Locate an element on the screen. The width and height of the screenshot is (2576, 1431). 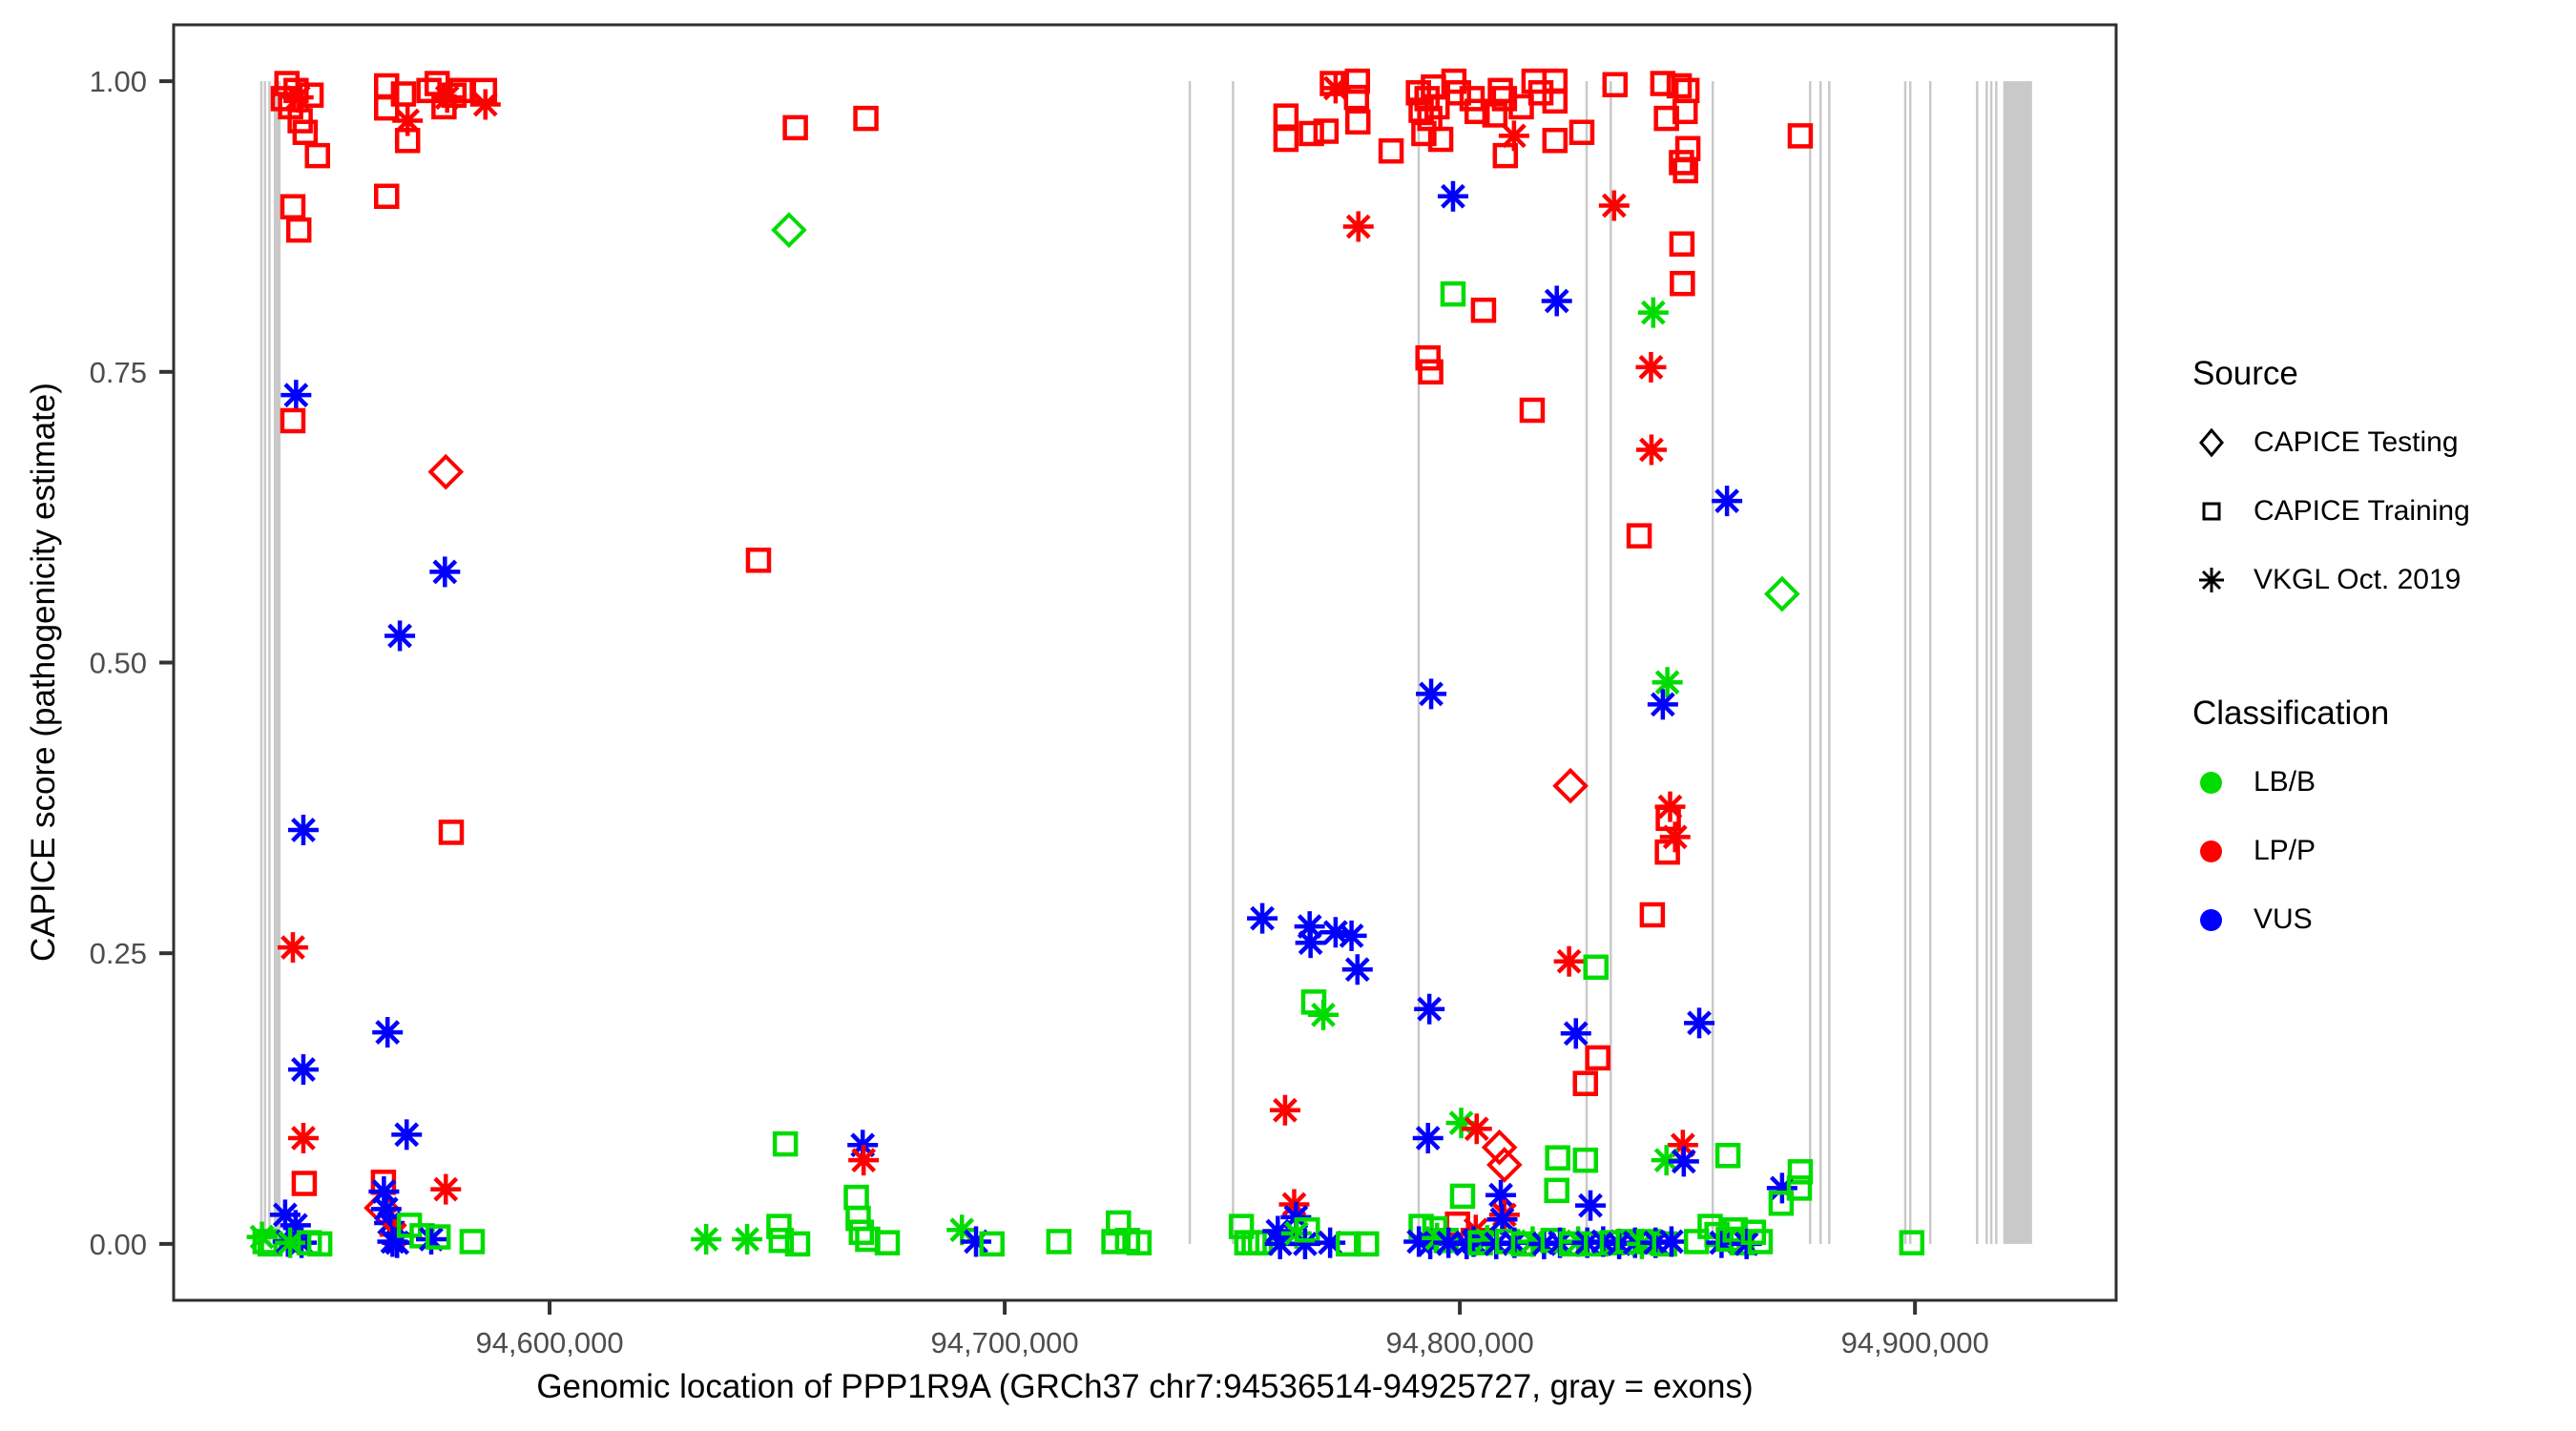
y-tick-label: 0.50 is located at coordinates (118, 663).